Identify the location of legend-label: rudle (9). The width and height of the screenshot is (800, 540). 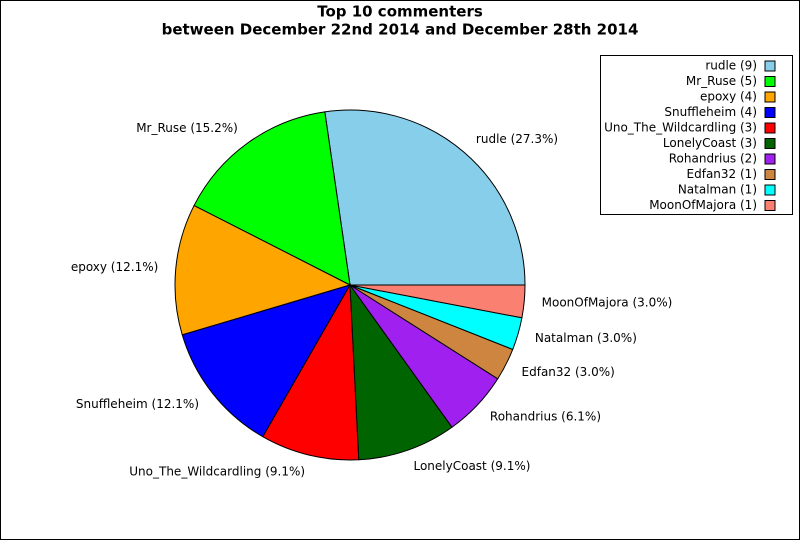
(731, 66).